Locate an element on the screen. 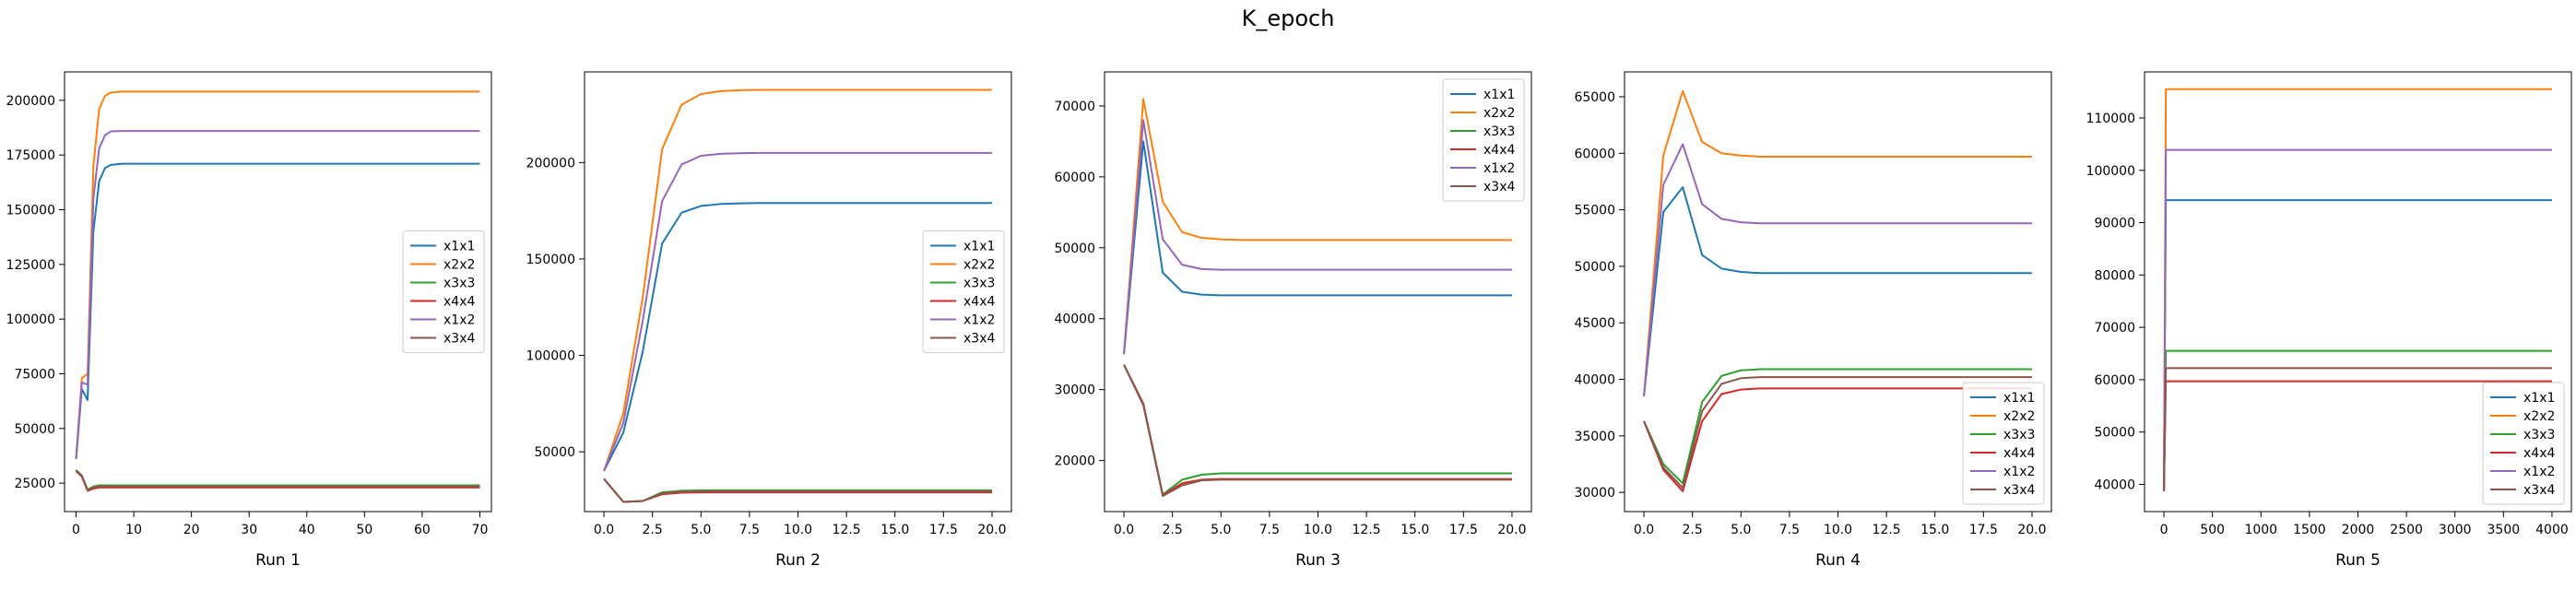 Image resolution: width=2576 pixels, height=613 pixels. figure-suptitle: K_epoch is located at coordinates (1288, 19).